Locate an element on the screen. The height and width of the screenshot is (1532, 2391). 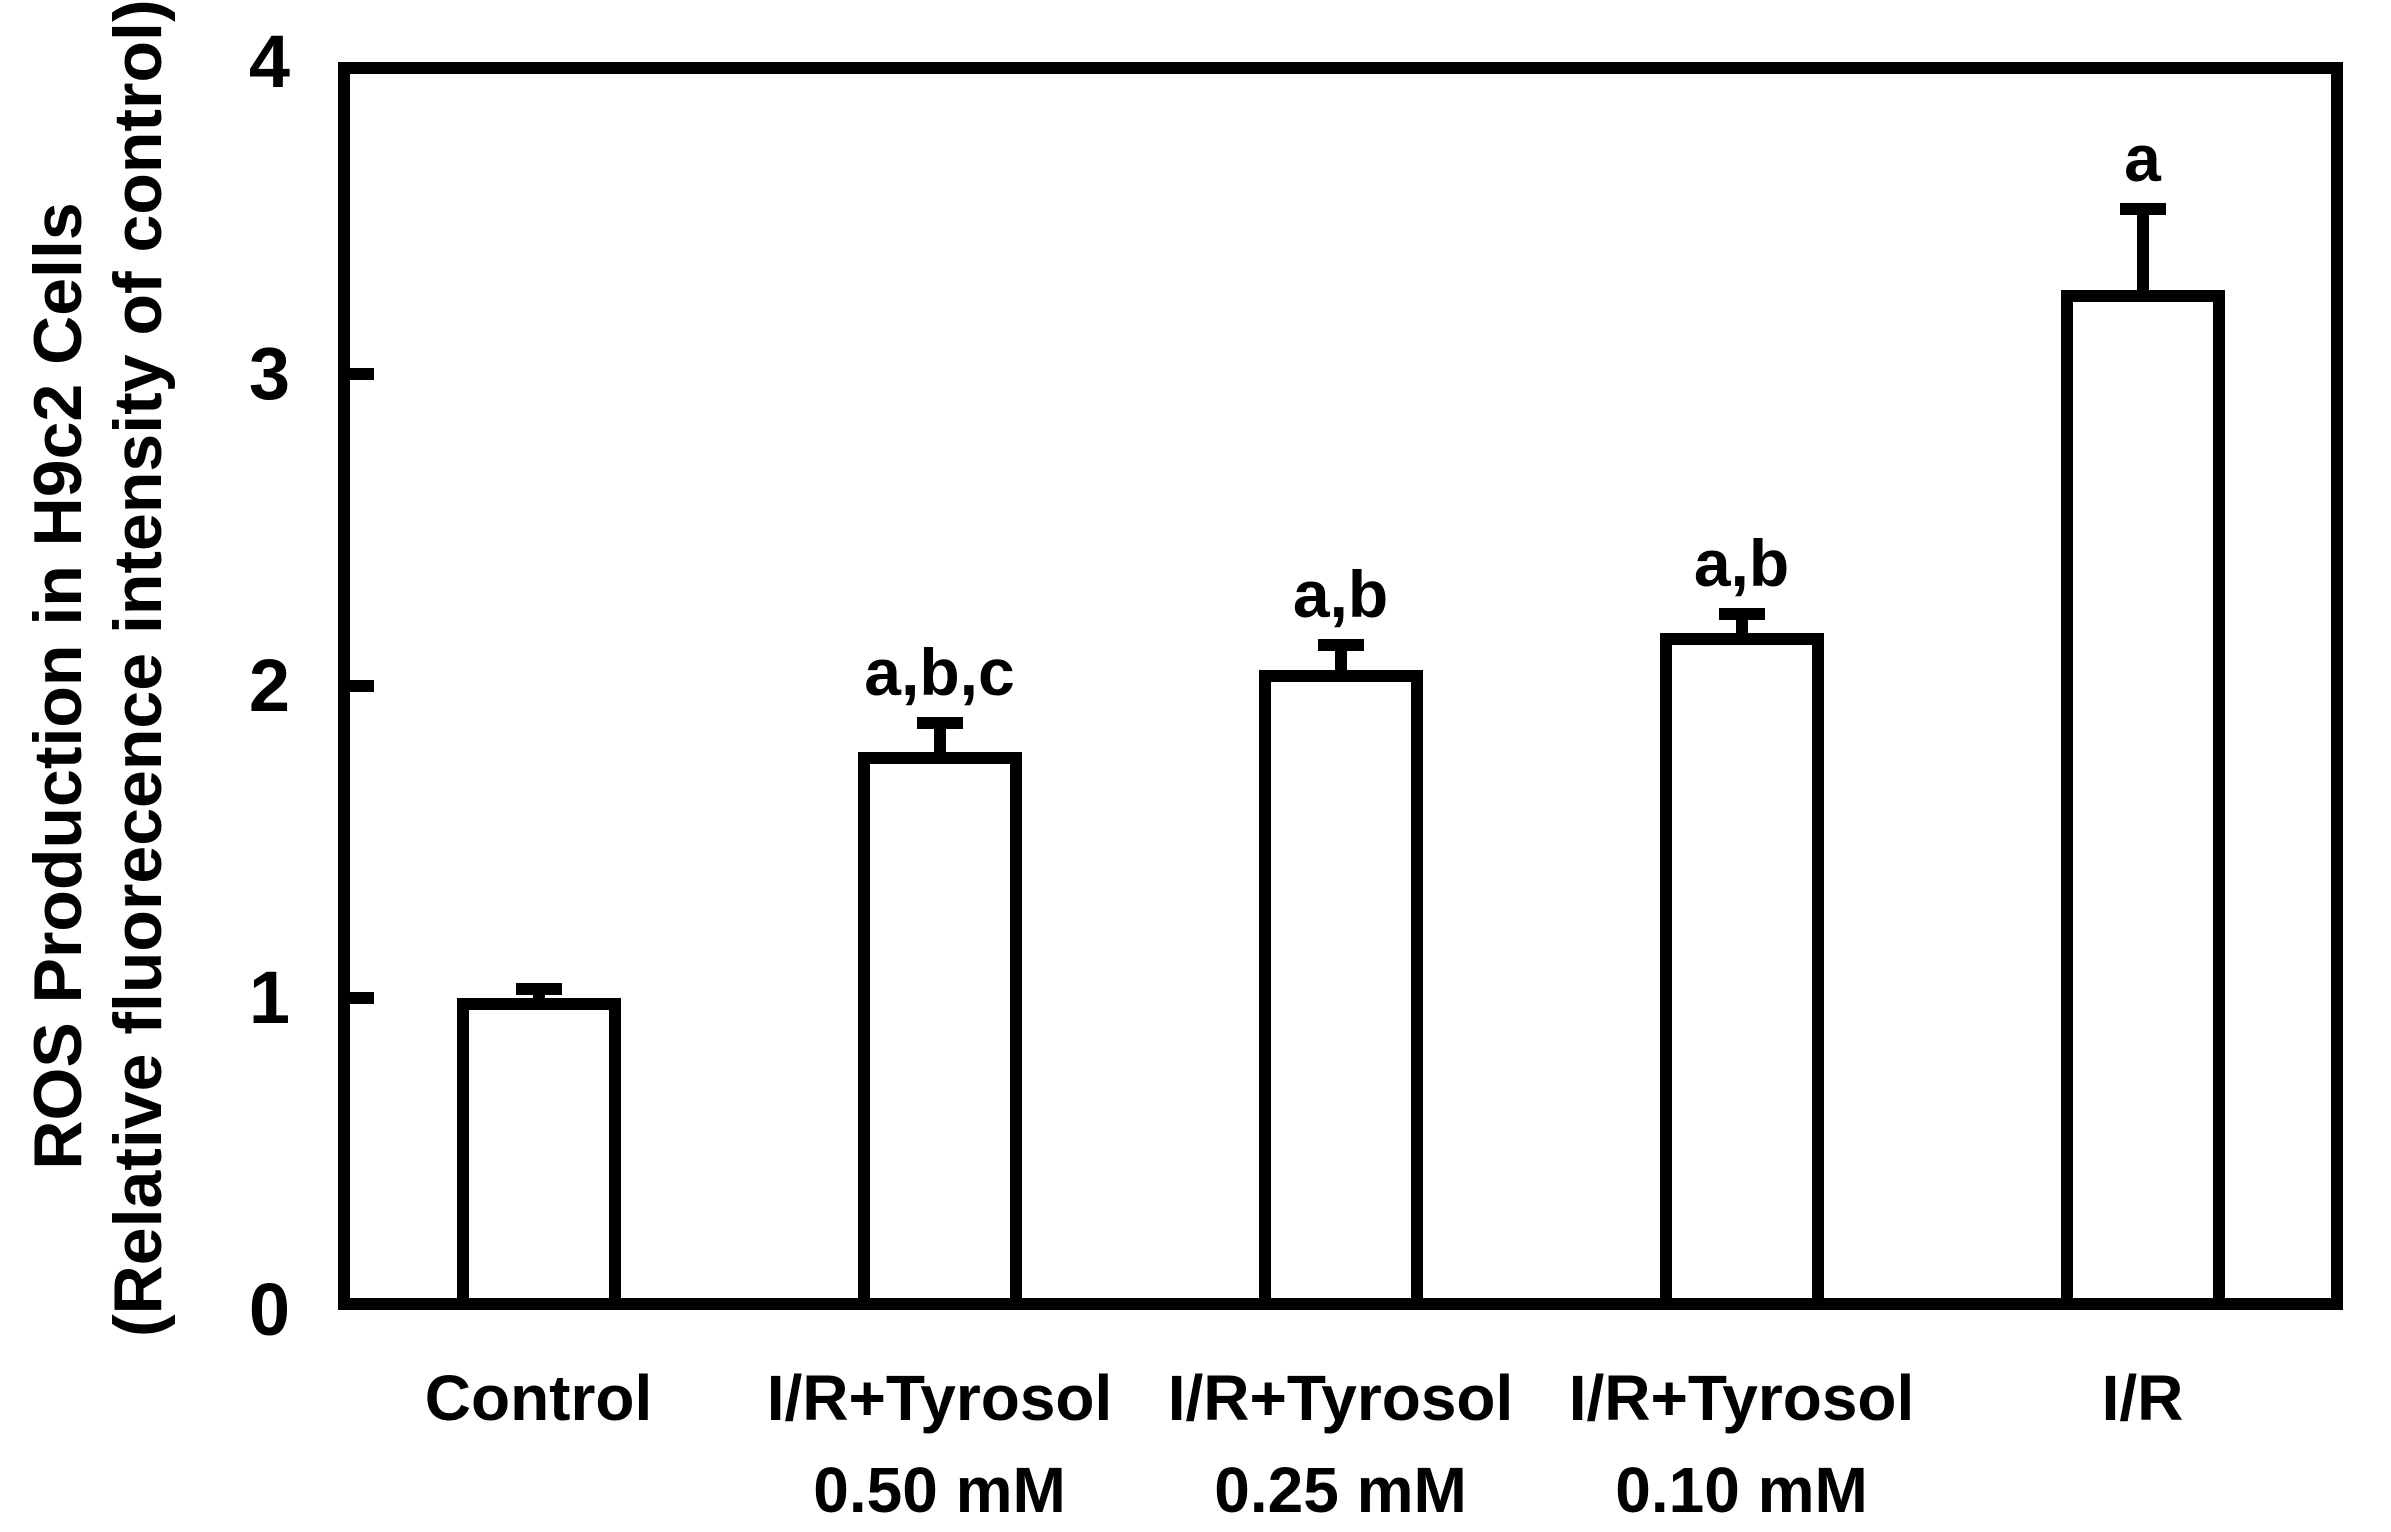
x-category-label: I/R is located at coordinates (2097, 1398).